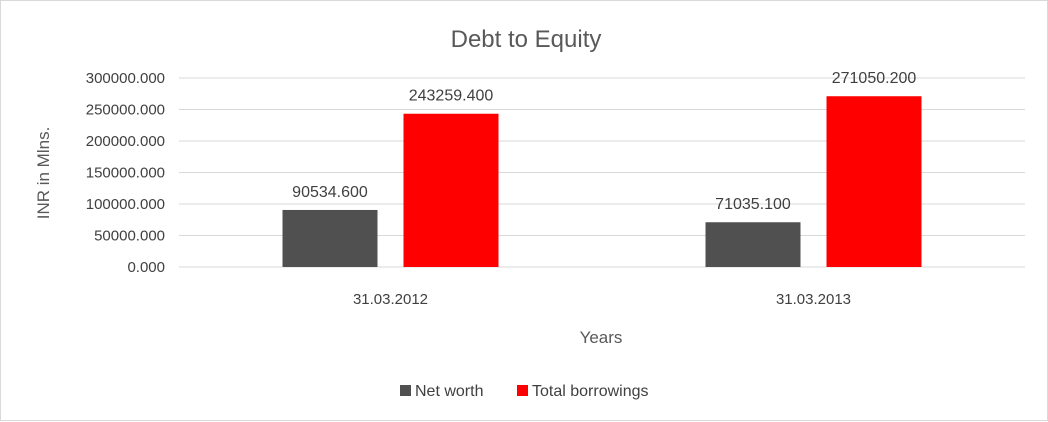  Describe the element at coordinates (125, 78) in the screenshot. I see `y-tick-label: 300000.000` at that location.